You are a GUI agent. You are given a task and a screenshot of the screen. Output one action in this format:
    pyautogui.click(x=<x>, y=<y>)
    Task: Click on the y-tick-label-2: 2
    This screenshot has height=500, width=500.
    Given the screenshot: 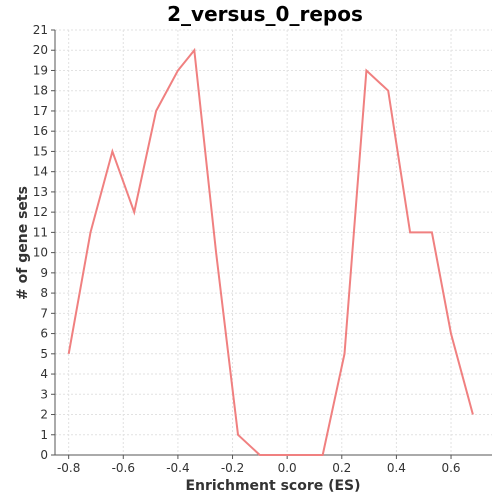 What is the action you would take?
    pyautogui.click(x=44, y=415)
    